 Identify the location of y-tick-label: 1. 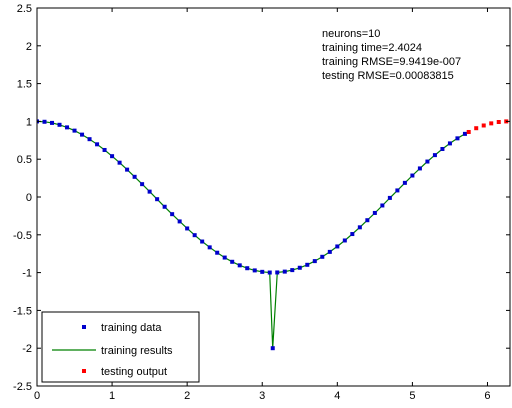
(29, 122).